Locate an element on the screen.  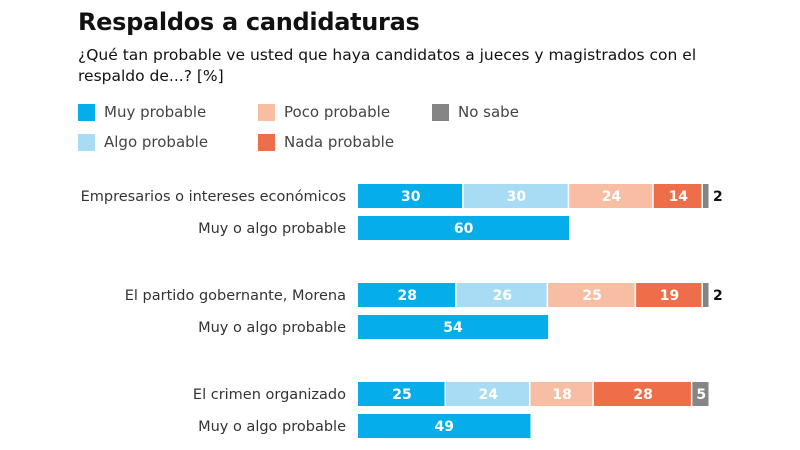
legend-item-algo-probable: Algo probable is located at coordinates (143, 142).